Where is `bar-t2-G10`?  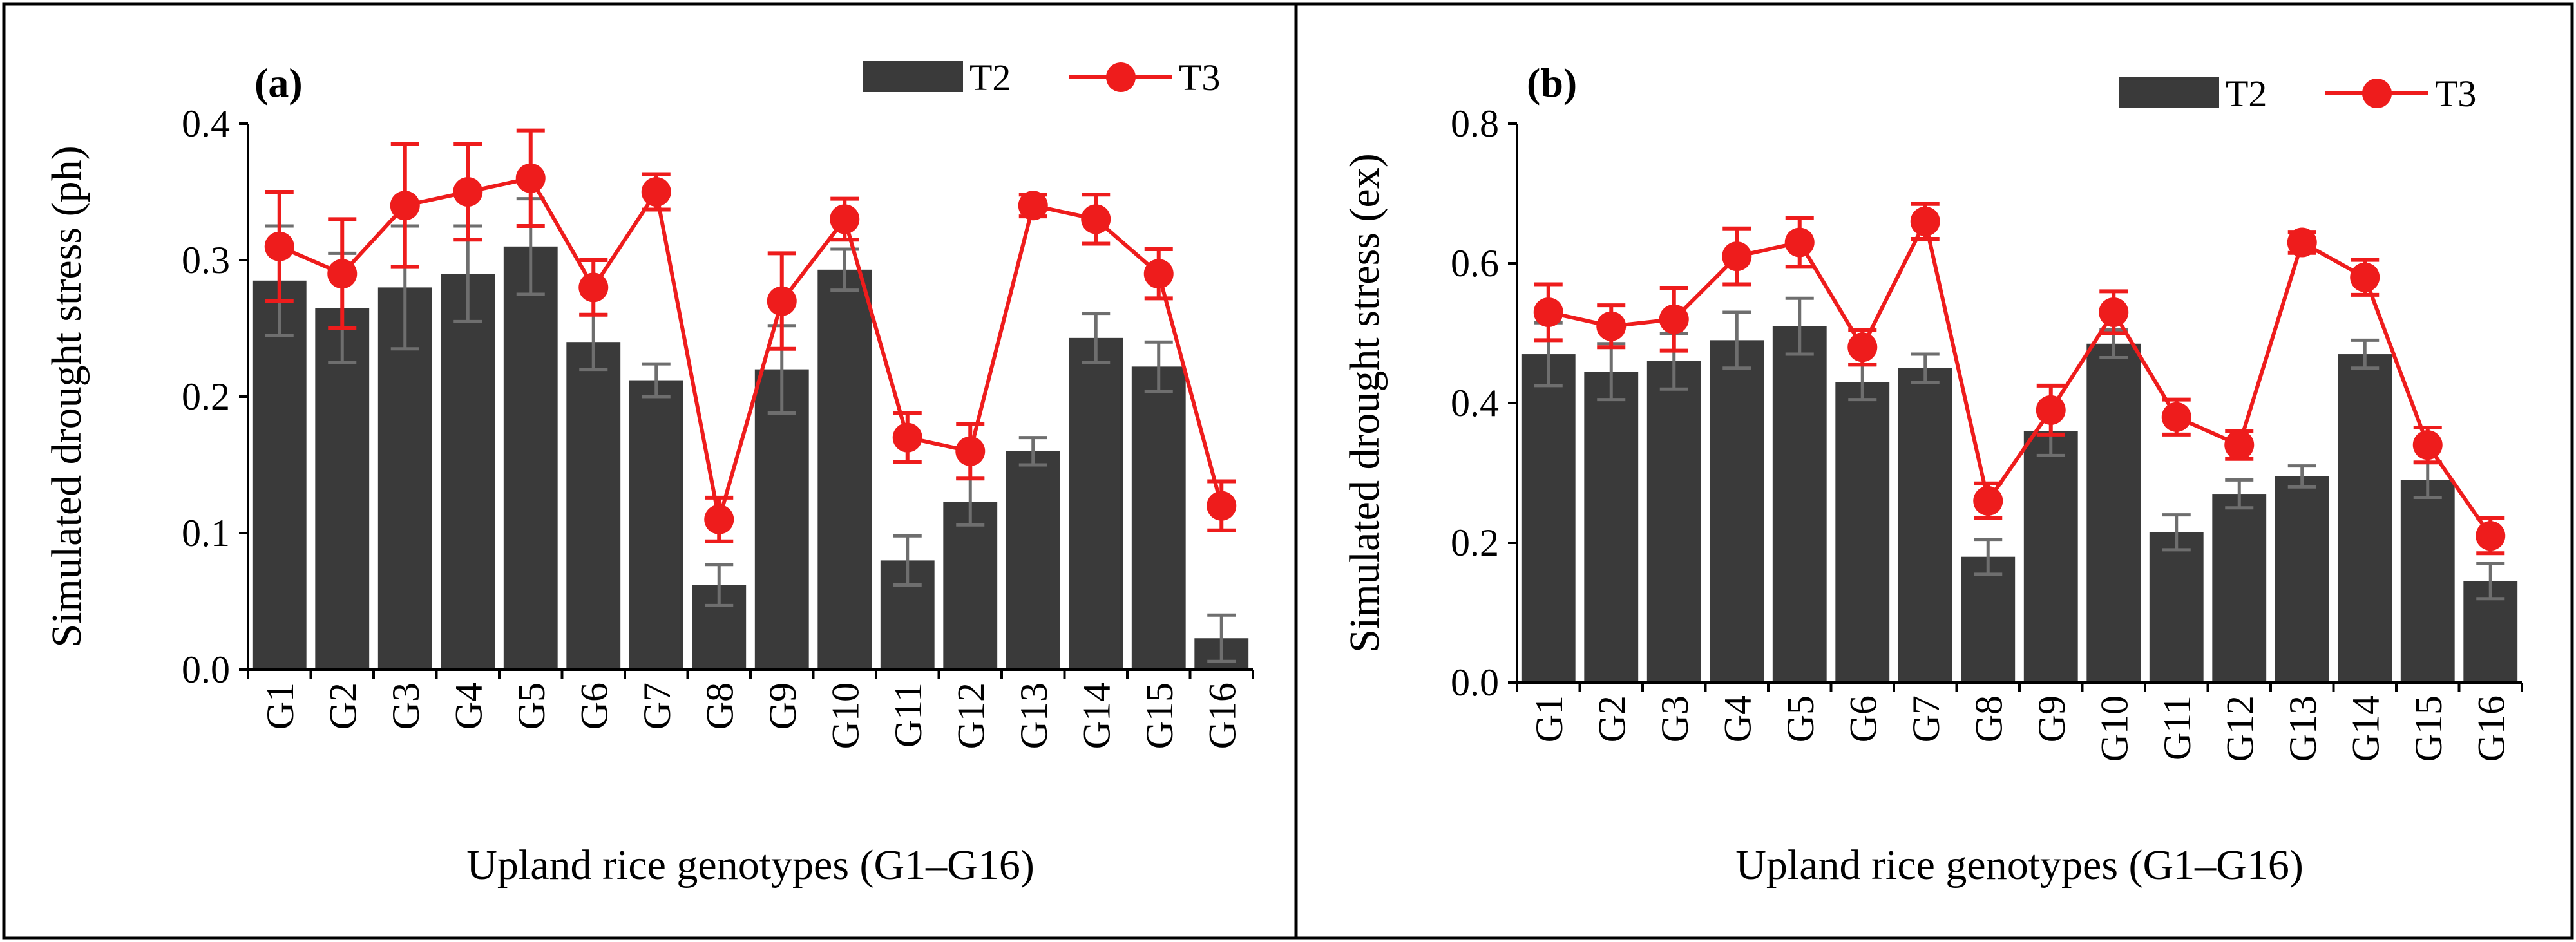
bar-t2-G10 is located at coordinates (844, 470).